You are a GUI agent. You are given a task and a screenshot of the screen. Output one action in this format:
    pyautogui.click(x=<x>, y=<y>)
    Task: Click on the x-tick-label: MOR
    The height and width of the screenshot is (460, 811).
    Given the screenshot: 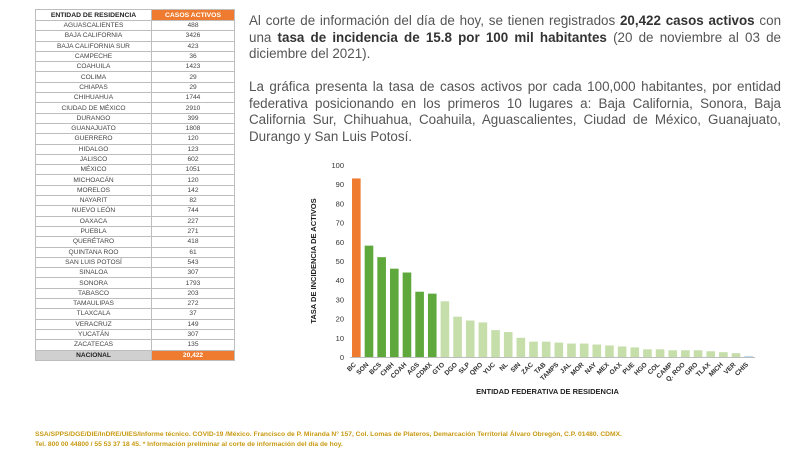 What is the action you would take?
    pyautogui.click(x=578, y=369)
    